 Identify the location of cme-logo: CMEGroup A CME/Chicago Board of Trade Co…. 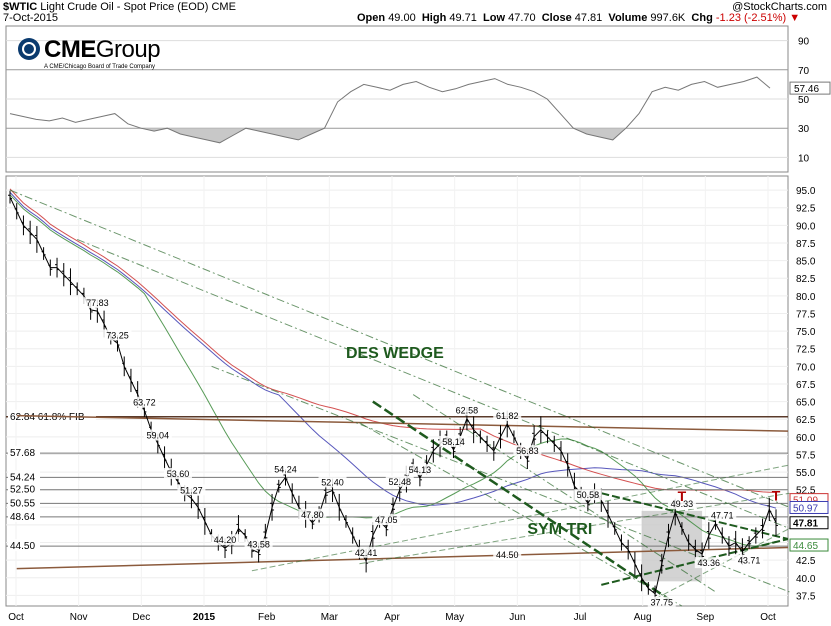
(103, 56).